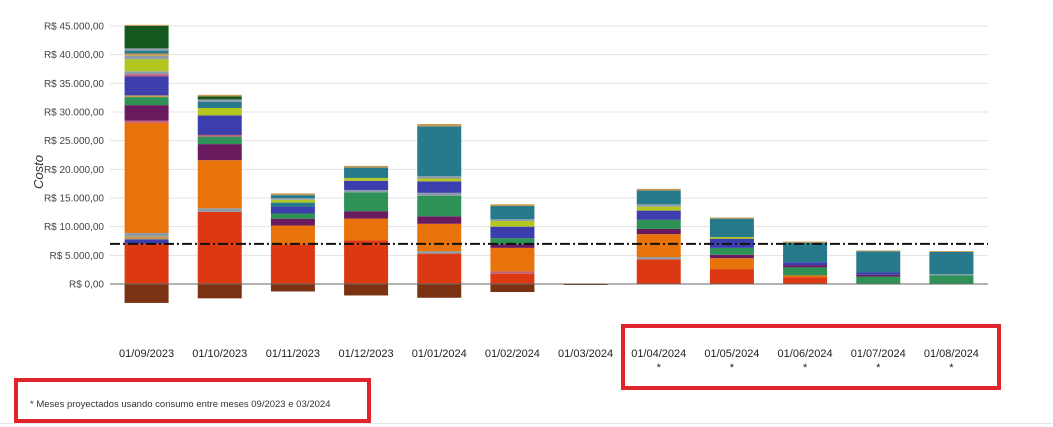 The width and height of the screenshot is (1053, 427). I want to click on x-tick-label: 01/11/2023, so click(293, 354).